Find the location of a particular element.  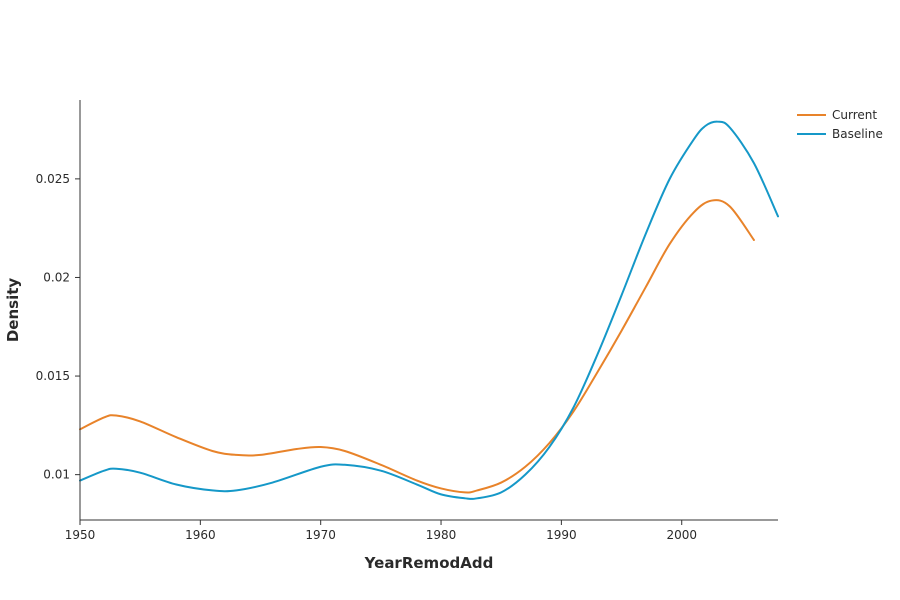

legend: Current Baseline is located at coordinates (840, 124).